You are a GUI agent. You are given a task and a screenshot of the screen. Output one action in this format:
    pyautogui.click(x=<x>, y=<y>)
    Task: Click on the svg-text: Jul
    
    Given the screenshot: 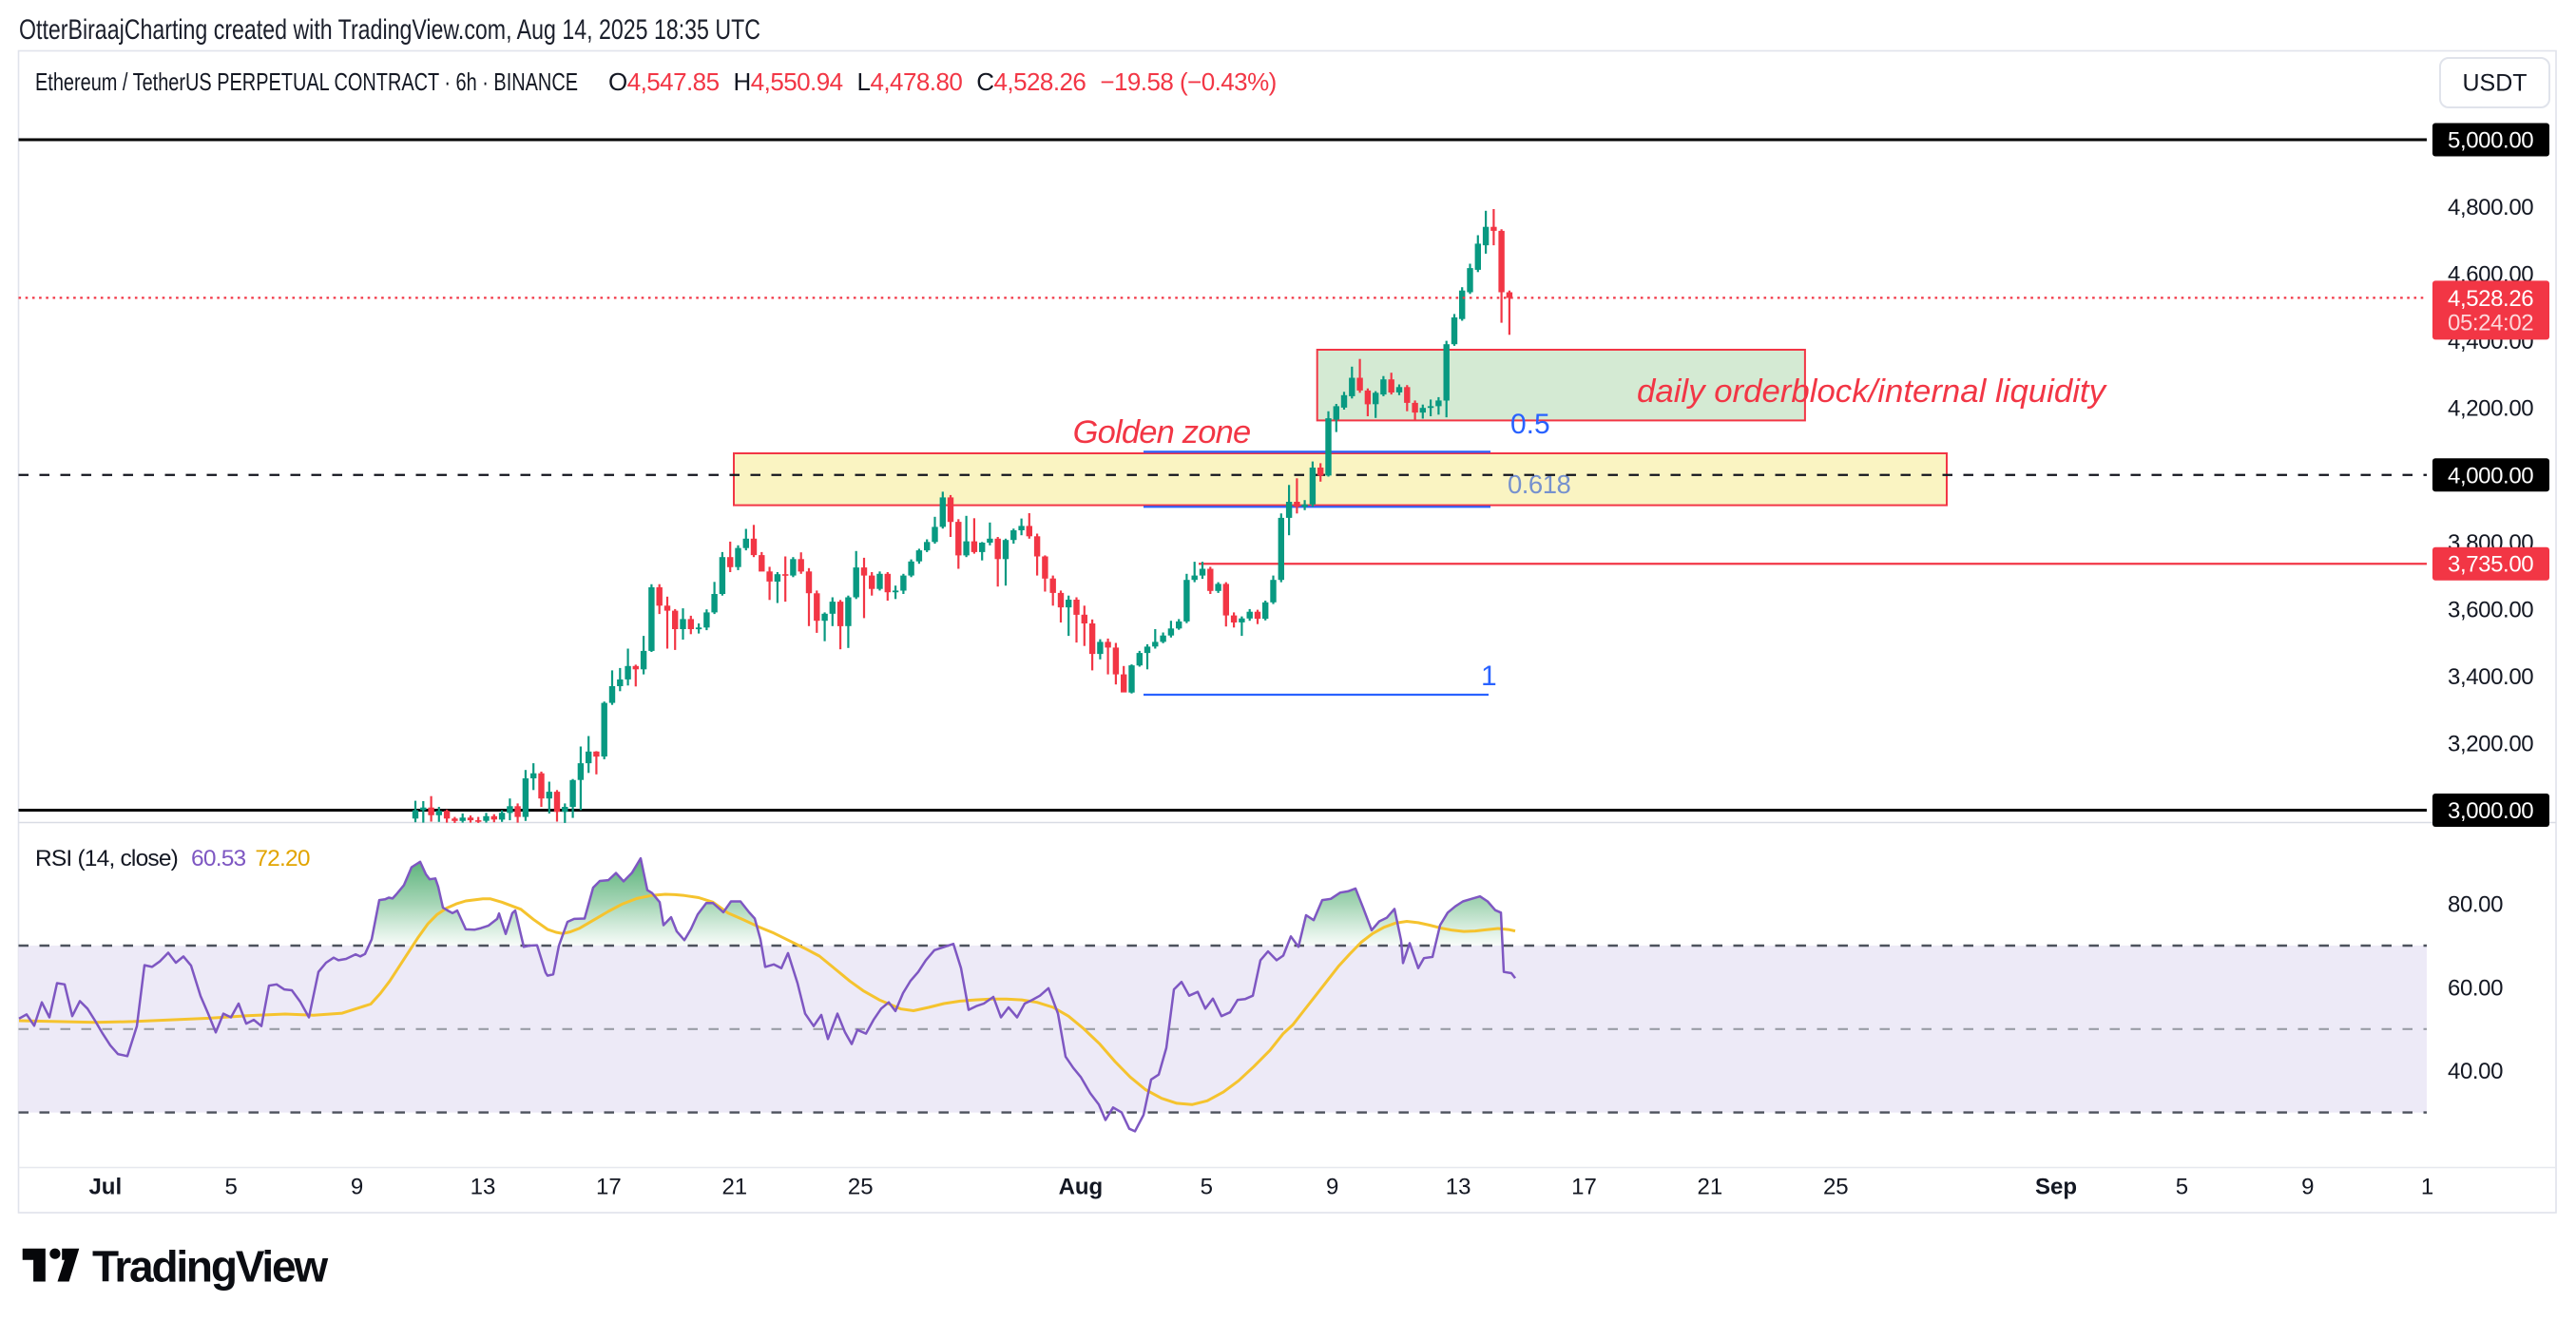 What is the action you would take?
    pyautogui.click(x=105, y=1187)
    